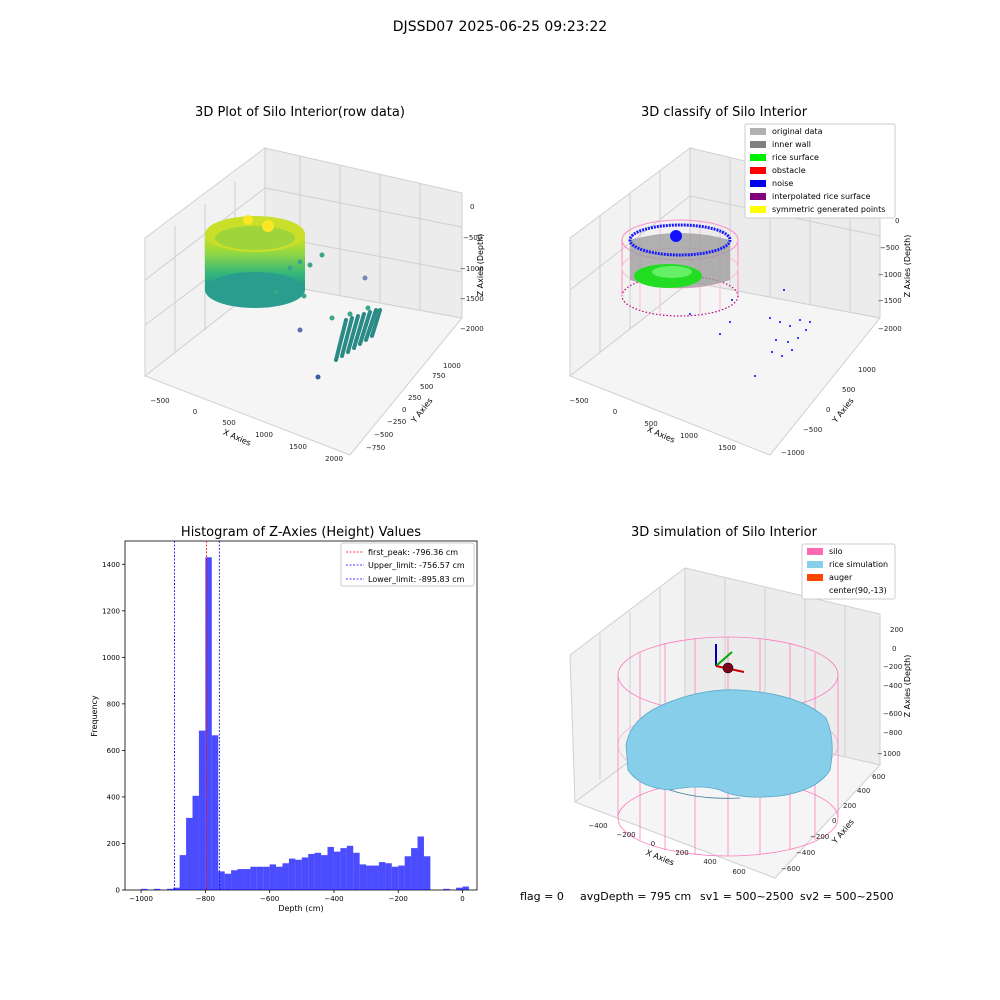 The height and width of the screenshot is (1000, 1000). I want to click on status-flag: flag = 0, so click(542, 896).